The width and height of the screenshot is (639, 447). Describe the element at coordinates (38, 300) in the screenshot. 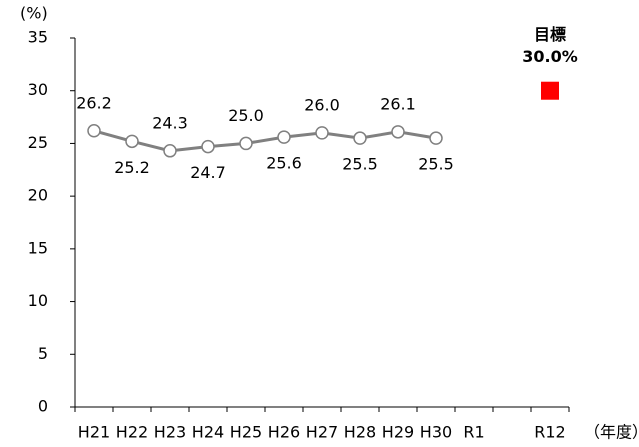

I see `y-tick-label: 10` at that location.